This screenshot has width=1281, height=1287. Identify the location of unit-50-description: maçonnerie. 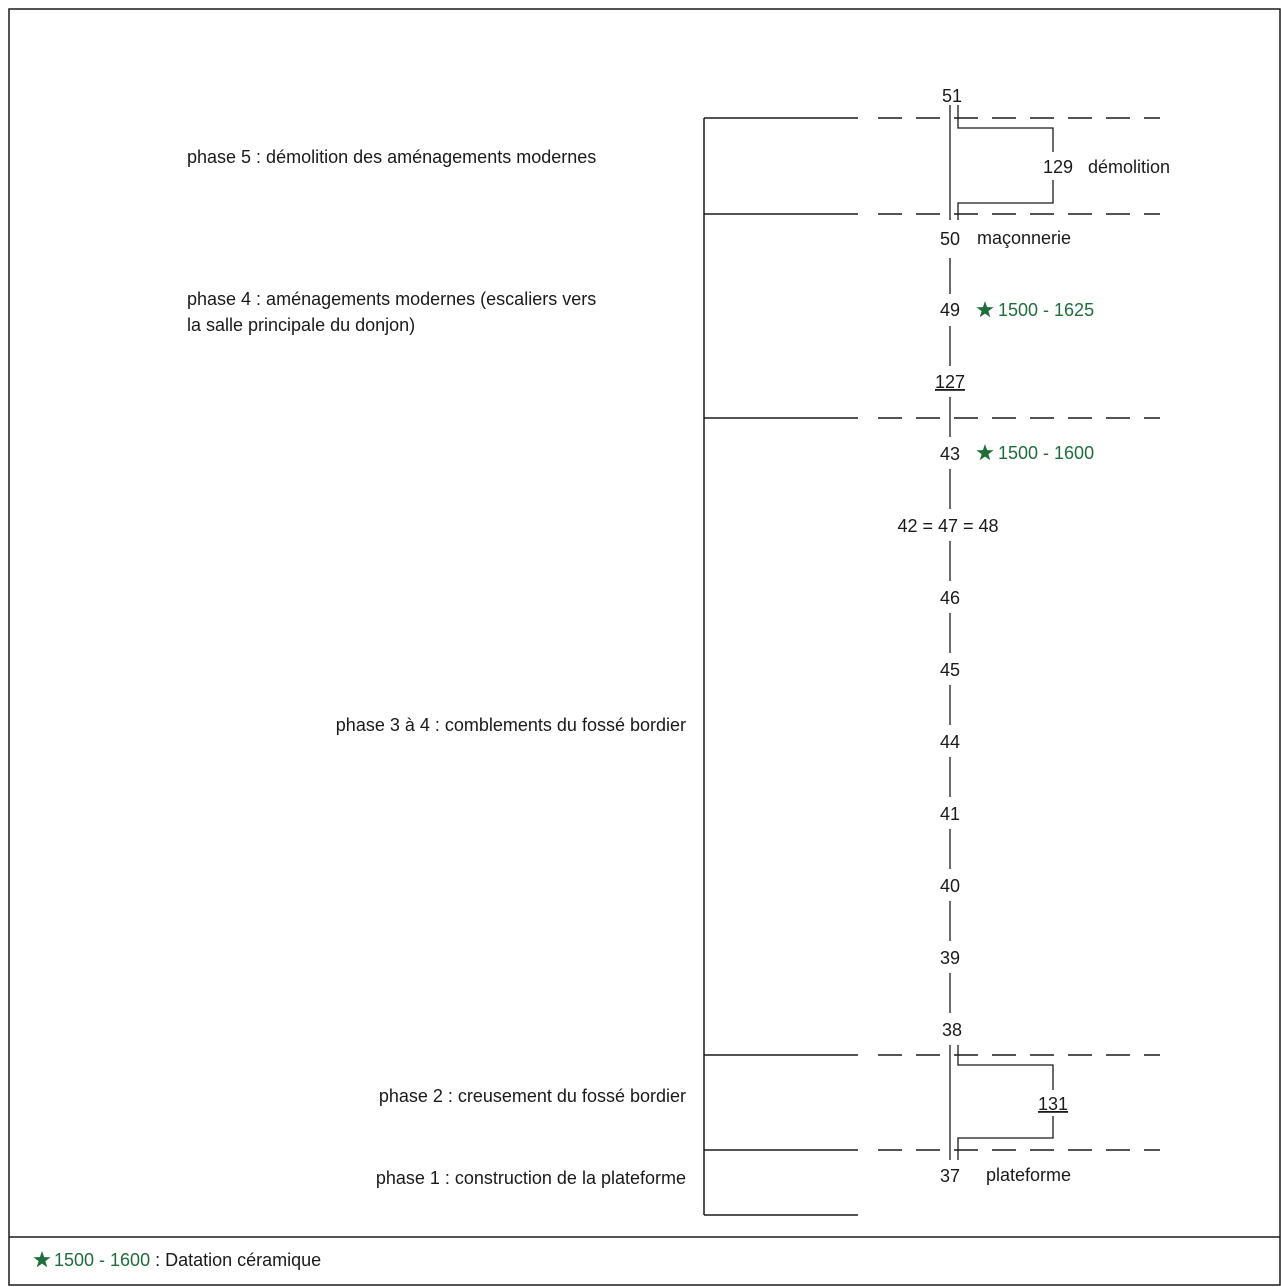
(1024, 238).